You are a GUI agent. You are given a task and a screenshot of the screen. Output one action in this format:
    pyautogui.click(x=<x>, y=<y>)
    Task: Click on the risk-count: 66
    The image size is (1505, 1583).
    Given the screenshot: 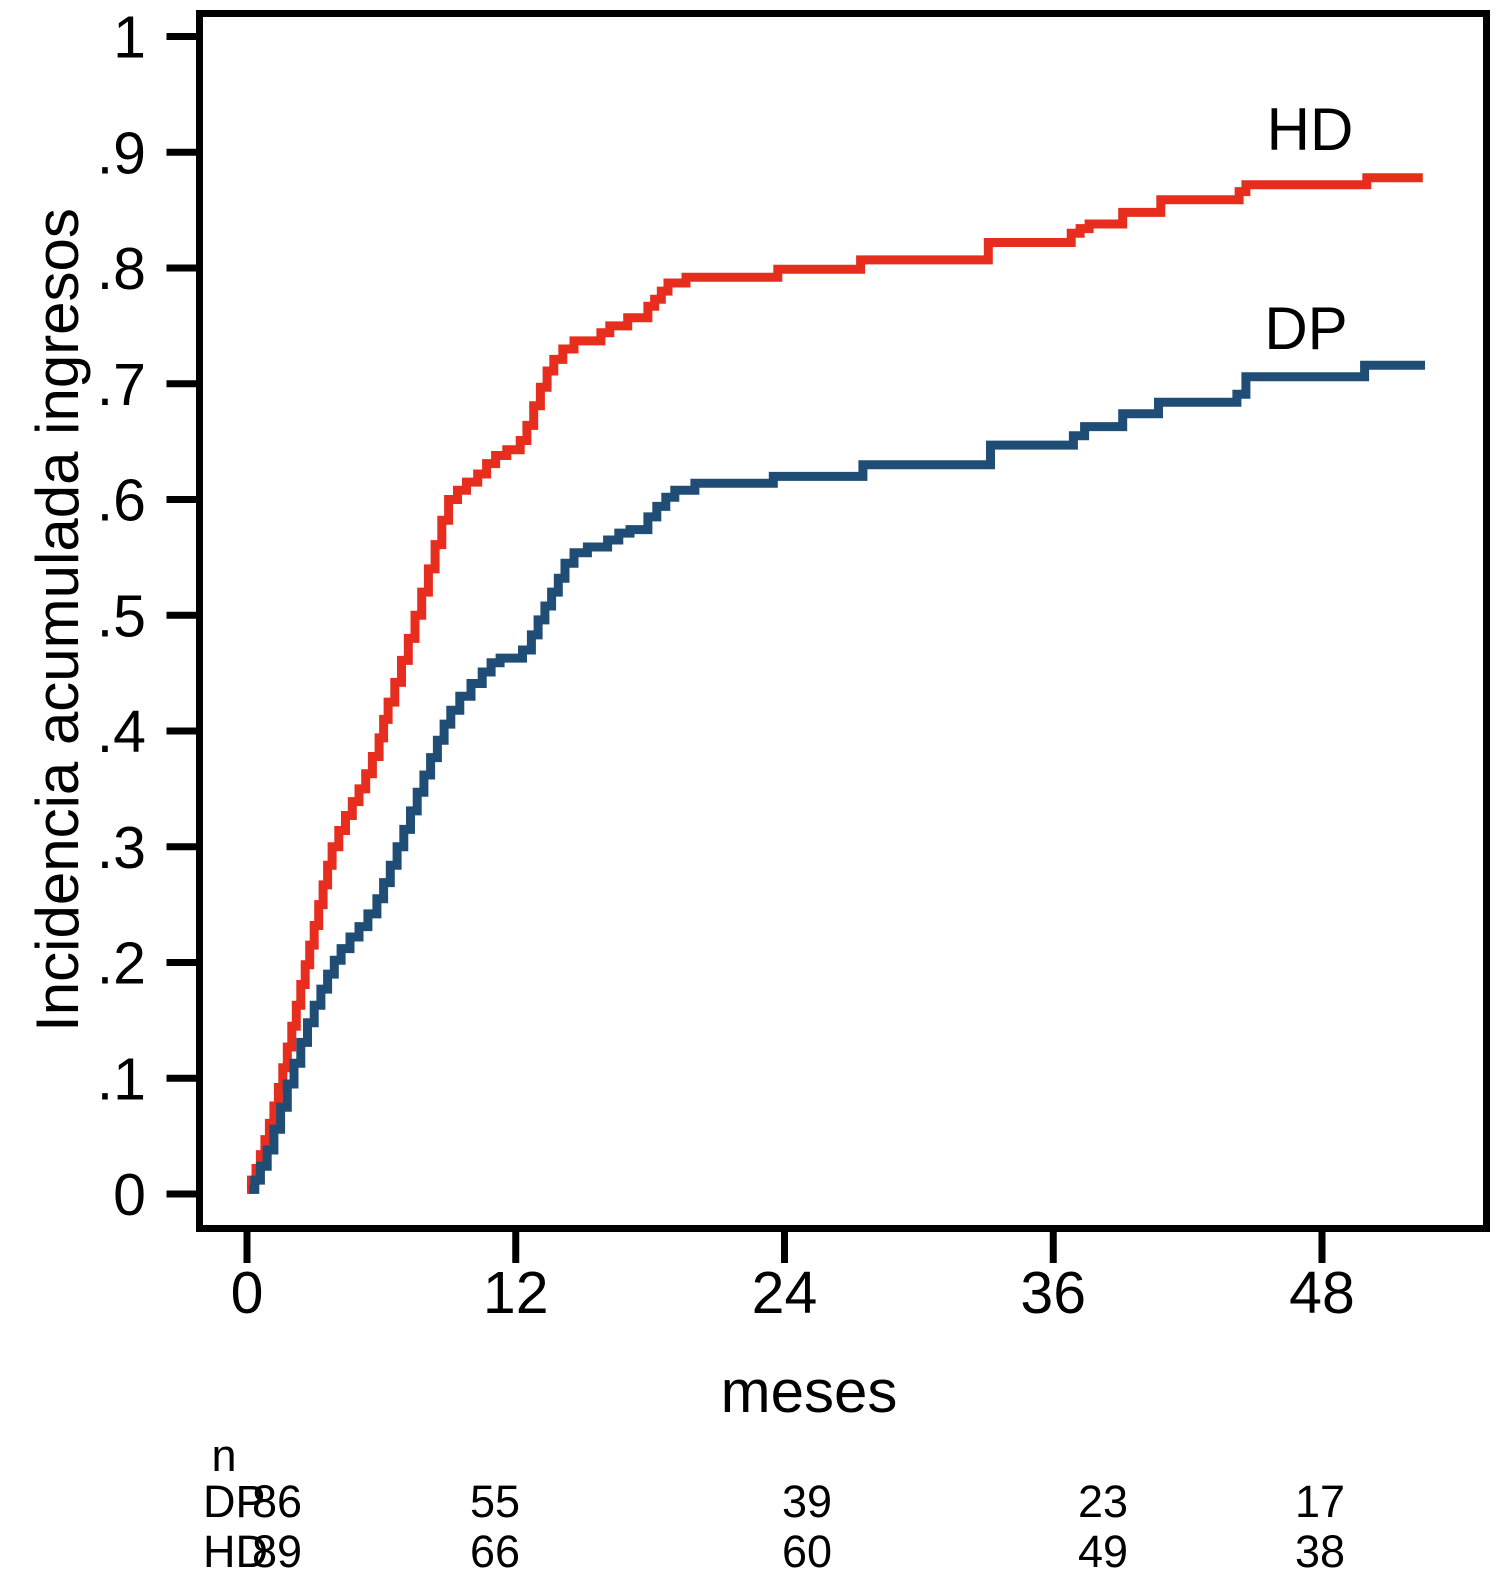 What is the action you would take?
    pyautogui.click(x=495, y=1551)
    